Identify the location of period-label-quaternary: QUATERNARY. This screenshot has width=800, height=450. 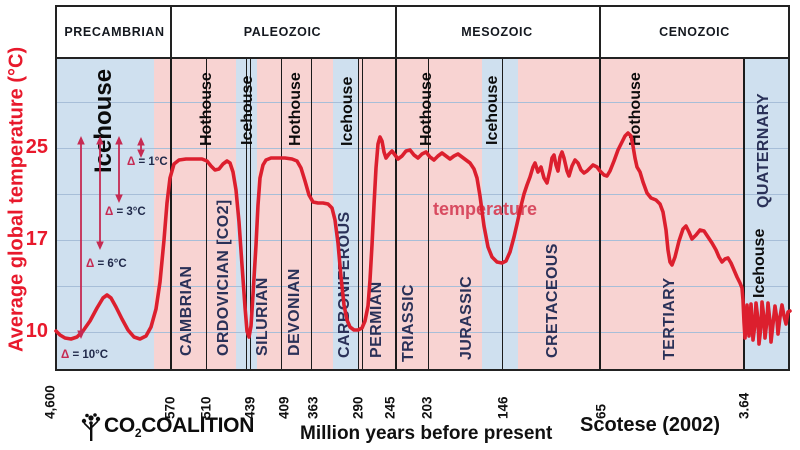
(763, 150).